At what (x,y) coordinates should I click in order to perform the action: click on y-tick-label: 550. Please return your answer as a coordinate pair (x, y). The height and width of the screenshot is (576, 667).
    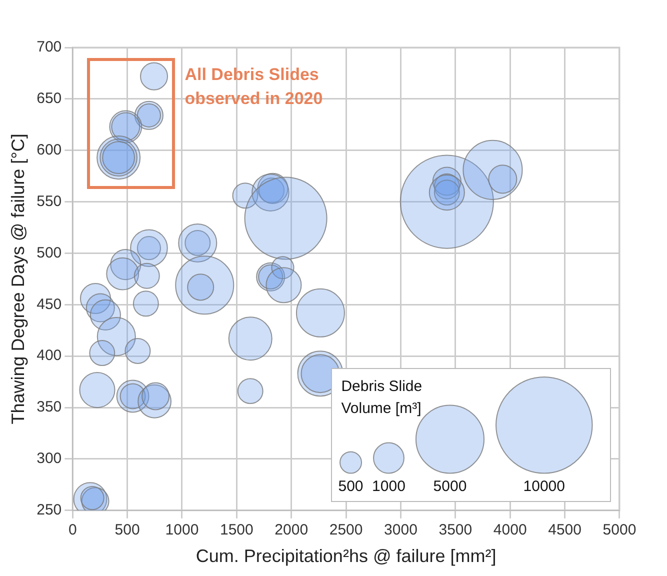
    Looking at the image, I should click on (49, 201).